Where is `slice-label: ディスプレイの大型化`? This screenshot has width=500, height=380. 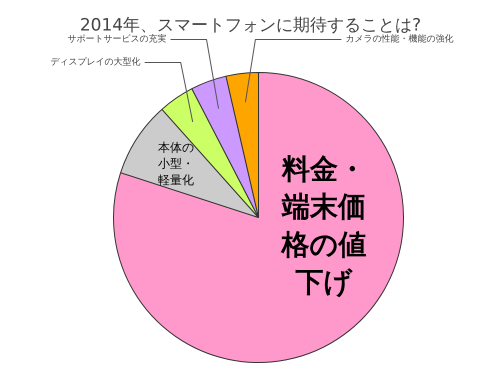 slice-label: ディスプレイの大型化 is located at coordinates (95, 62).